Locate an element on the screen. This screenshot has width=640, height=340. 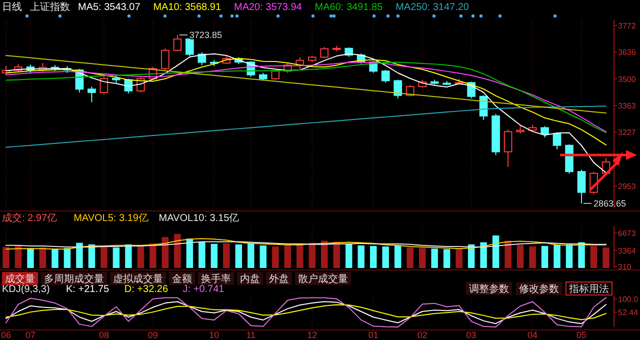
series-label: D: +32.26 is located at coordinates (146, 289).